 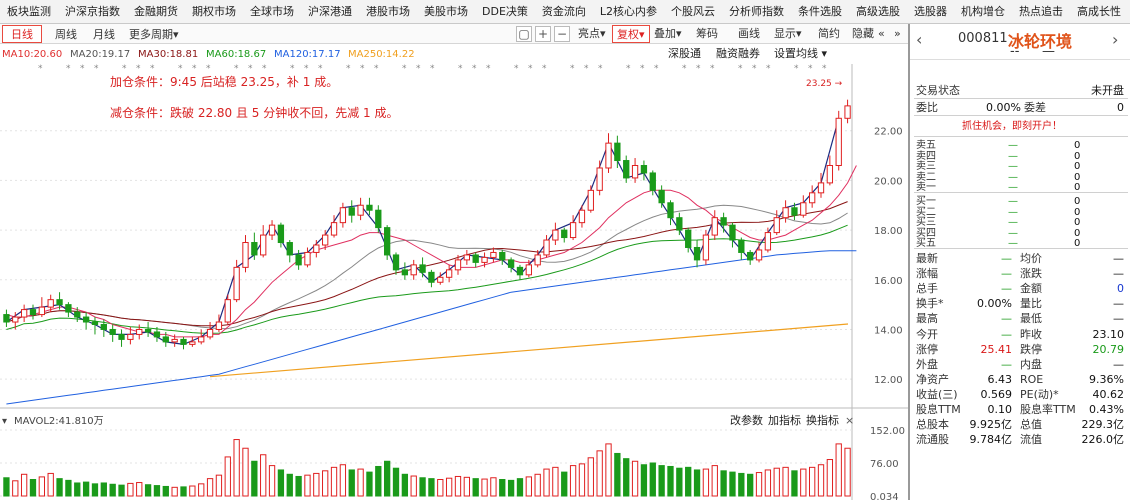 What do you see at coordinates (631, 34) in the screenshot?
I see `fuquan-button: 复权▾` at bounding box center [631, 34].